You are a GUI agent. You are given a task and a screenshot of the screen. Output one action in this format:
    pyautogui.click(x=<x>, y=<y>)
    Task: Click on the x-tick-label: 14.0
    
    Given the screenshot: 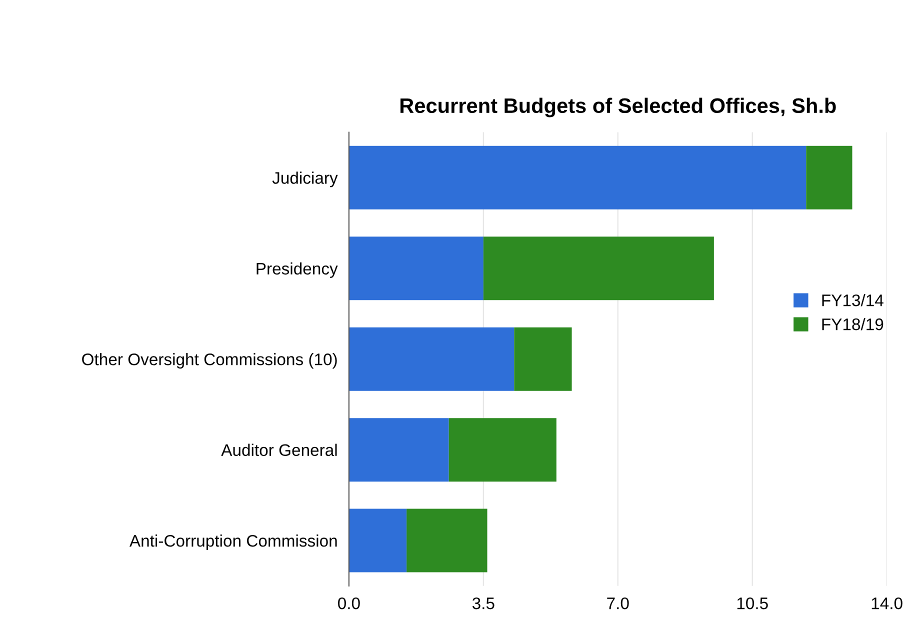 What is the action you would take?
    pyautogui.click(x=887, y=603)
    